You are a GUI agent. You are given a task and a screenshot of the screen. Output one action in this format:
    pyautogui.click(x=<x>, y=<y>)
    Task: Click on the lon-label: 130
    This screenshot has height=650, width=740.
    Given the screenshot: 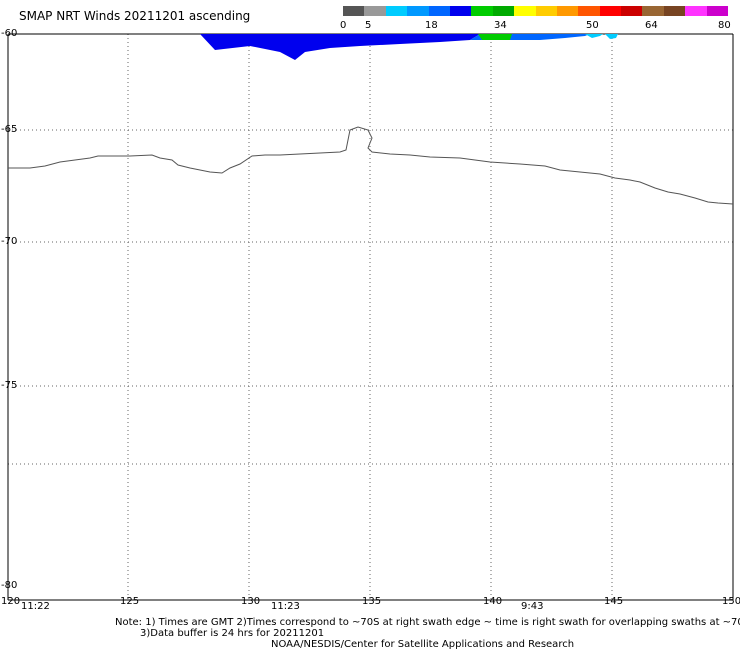 What is the action you would take?
    pyautogui.click(x=251, y=601)
    